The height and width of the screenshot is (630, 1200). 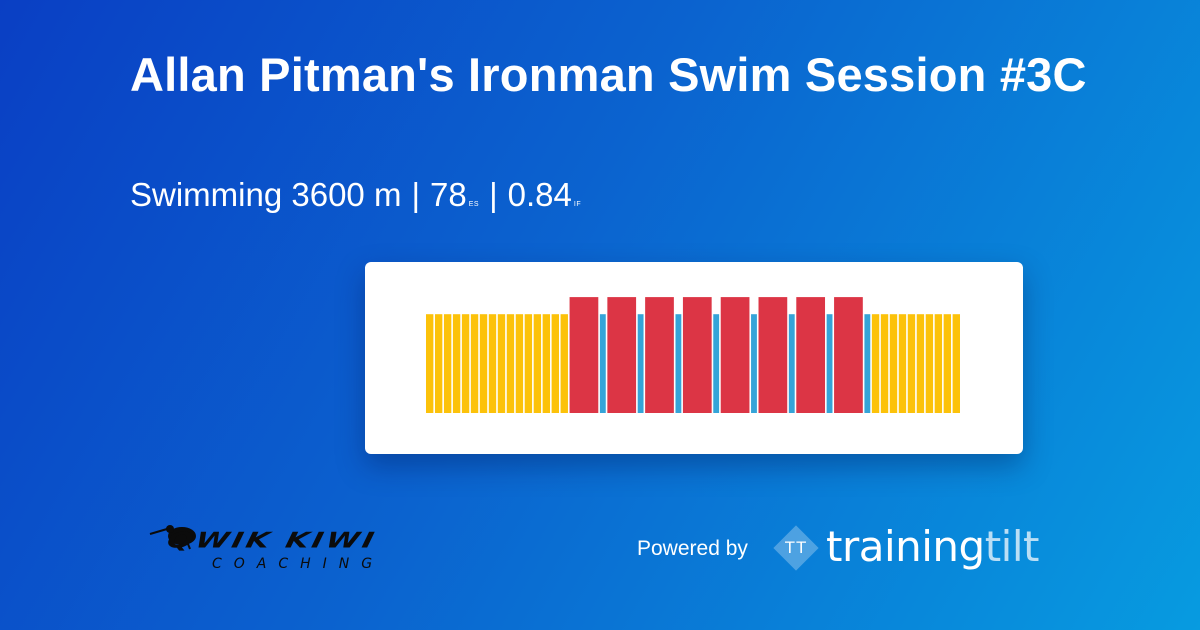 What do you see at coordinates (474, 204) in the screenshot?
I see `es-label: ES` at bounding box center [474, 204].